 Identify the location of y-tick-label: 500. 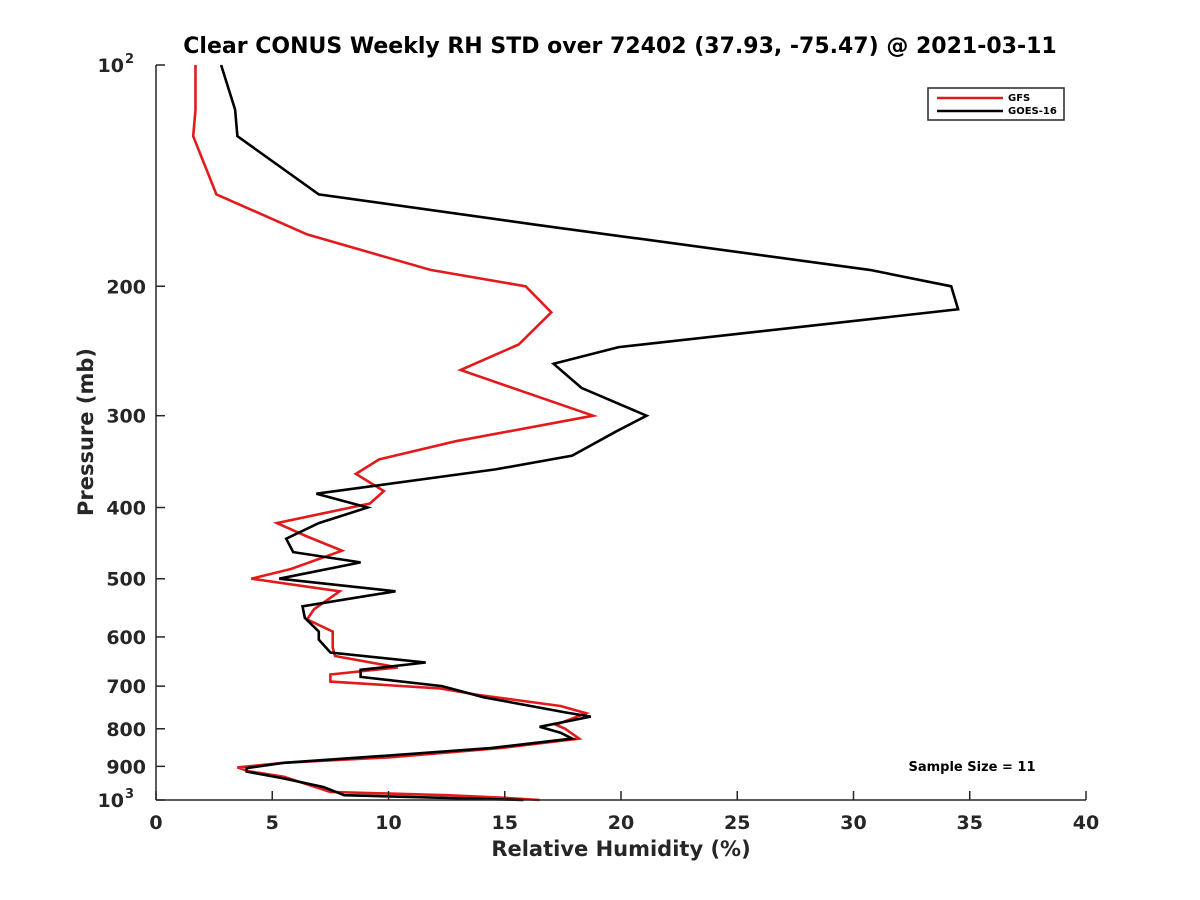
(126, 580).